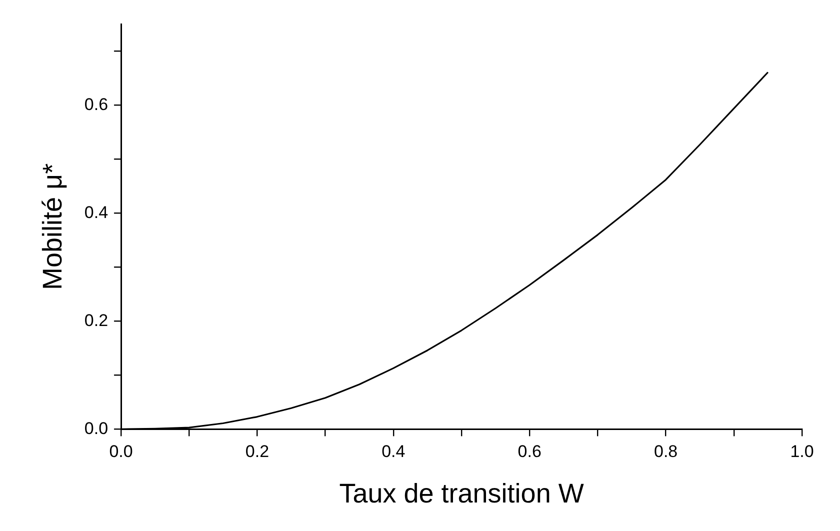  What do you see at coordinates (257, 452) in the screenshot?
I see `x-tick-label: 0.2` at bounding box center [257, 452].